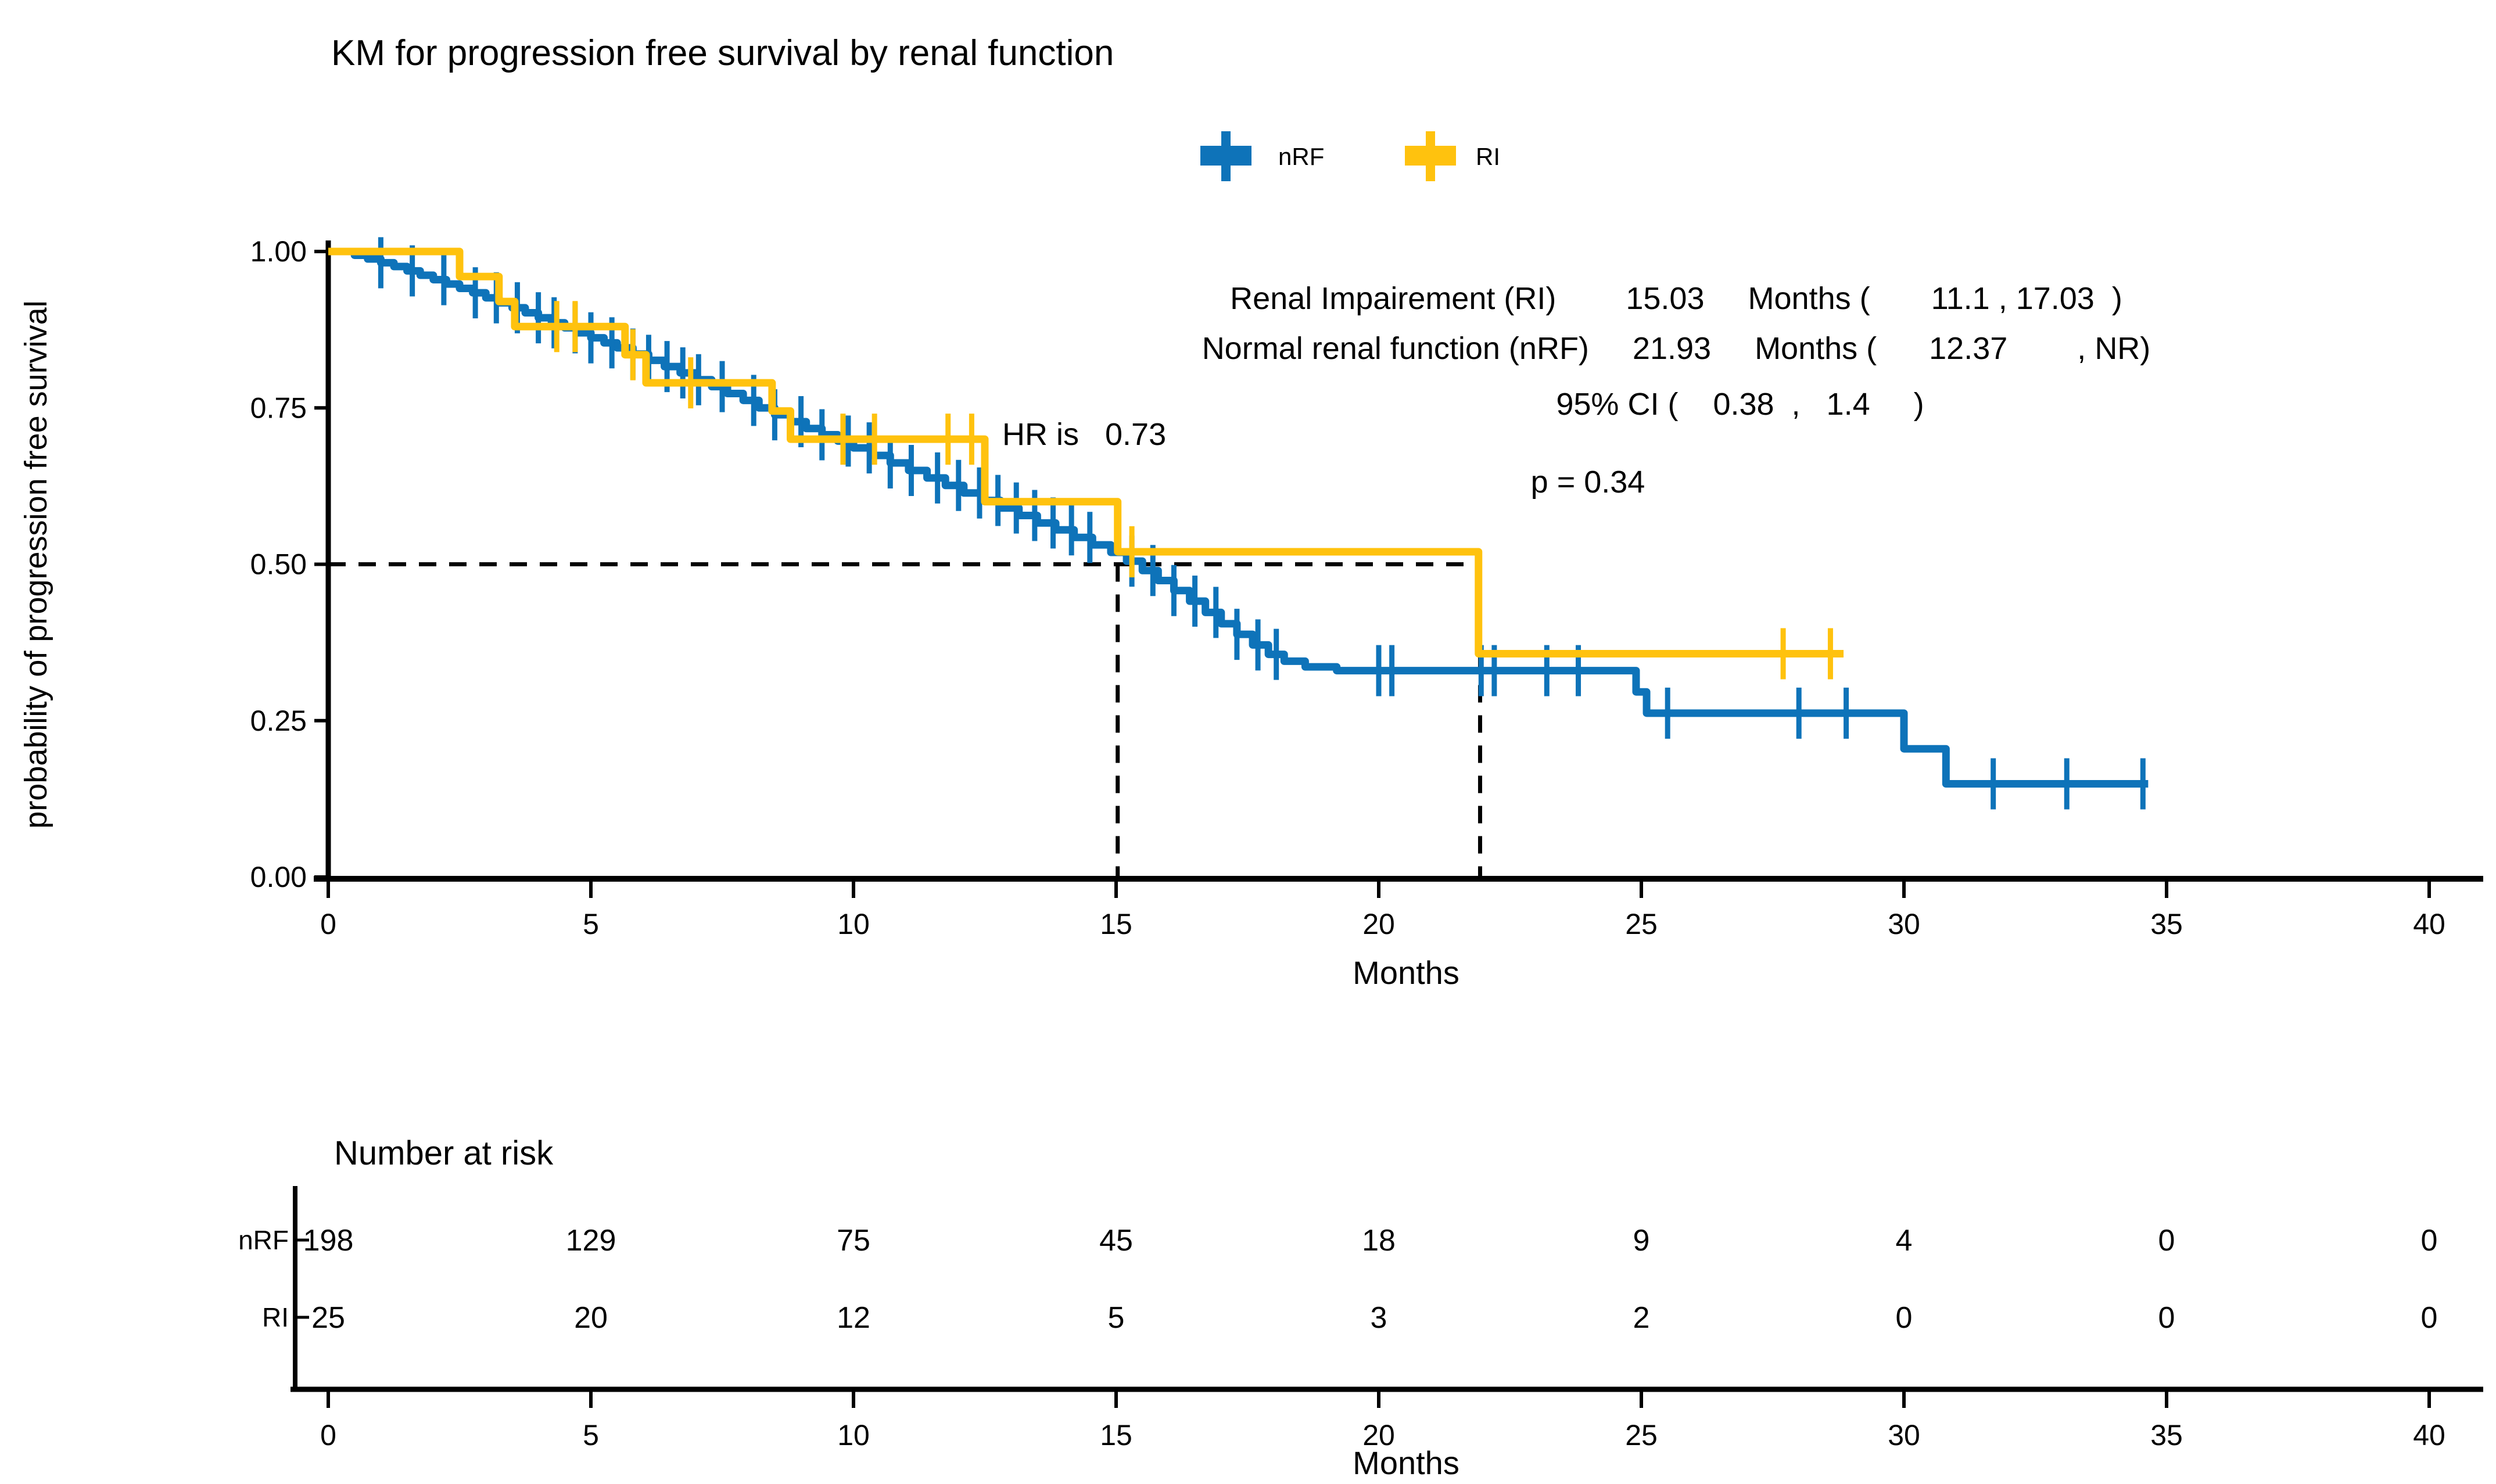 The height and width of the screenshot is (1484, 2496). Describe the element at coordinates (1084, 434) in the screenshot. I see `annotation-hr: HR is 0.73` at that location.